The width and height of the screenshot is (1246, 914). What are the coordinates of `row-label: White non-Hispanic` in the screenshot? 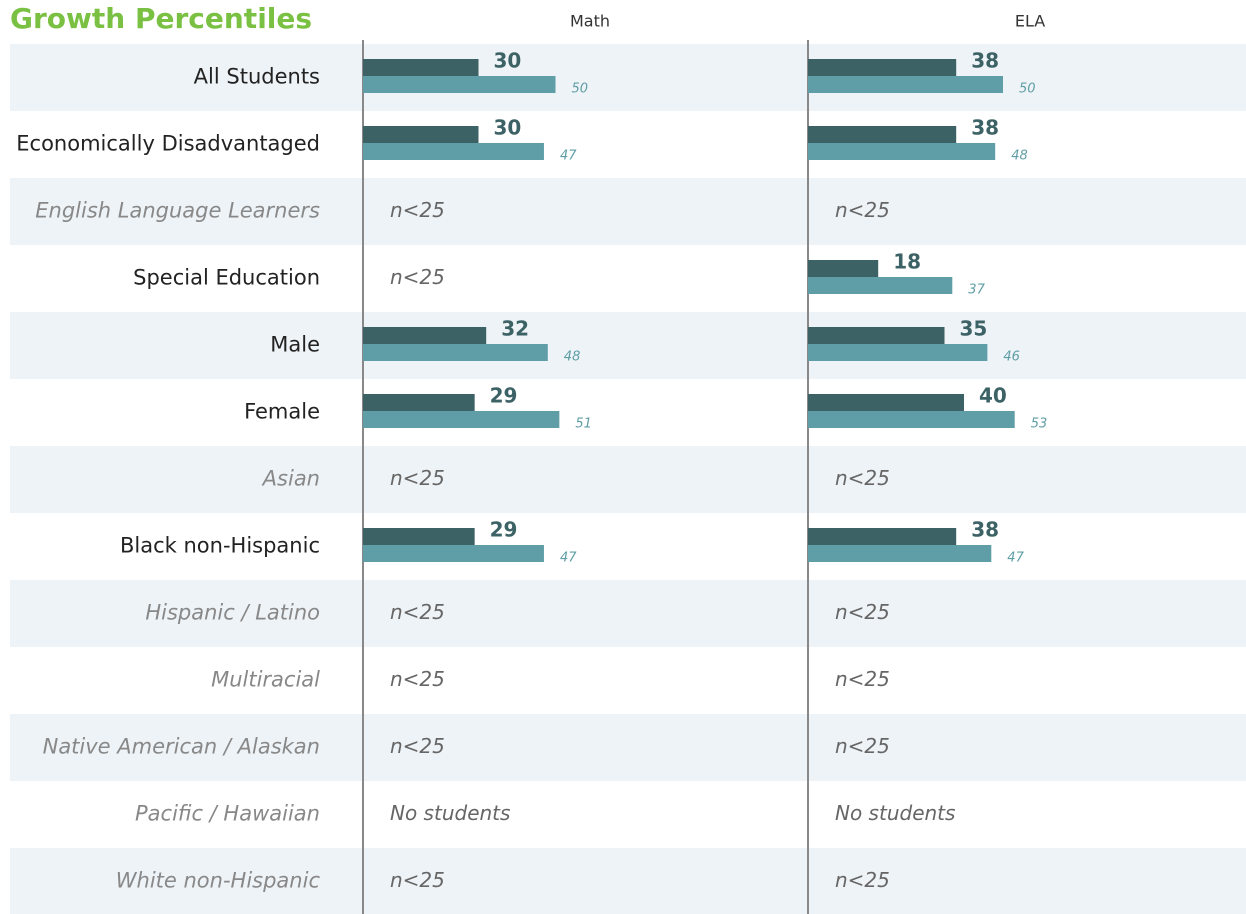 It's located at (218, 881).